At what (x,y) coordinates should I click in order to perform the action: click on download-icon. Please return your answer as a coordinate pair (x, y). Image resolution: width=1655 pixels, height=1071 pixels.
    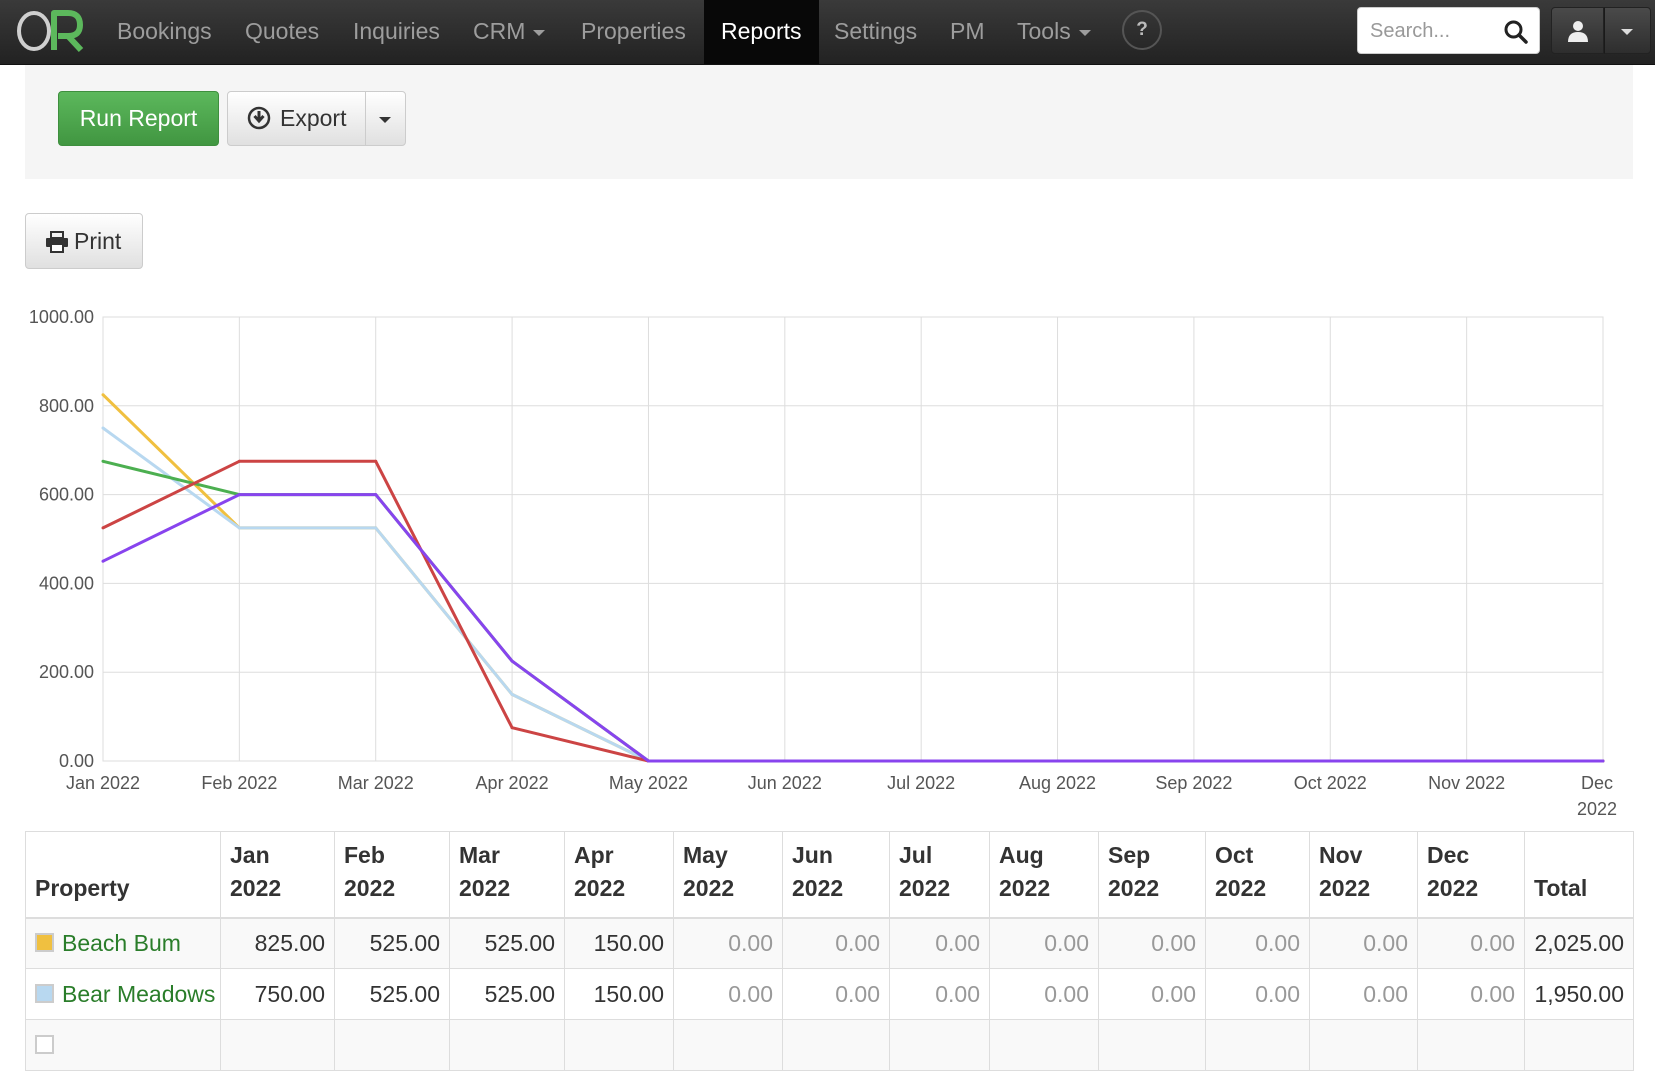
    Looking at the image, I should click on (259, 118).